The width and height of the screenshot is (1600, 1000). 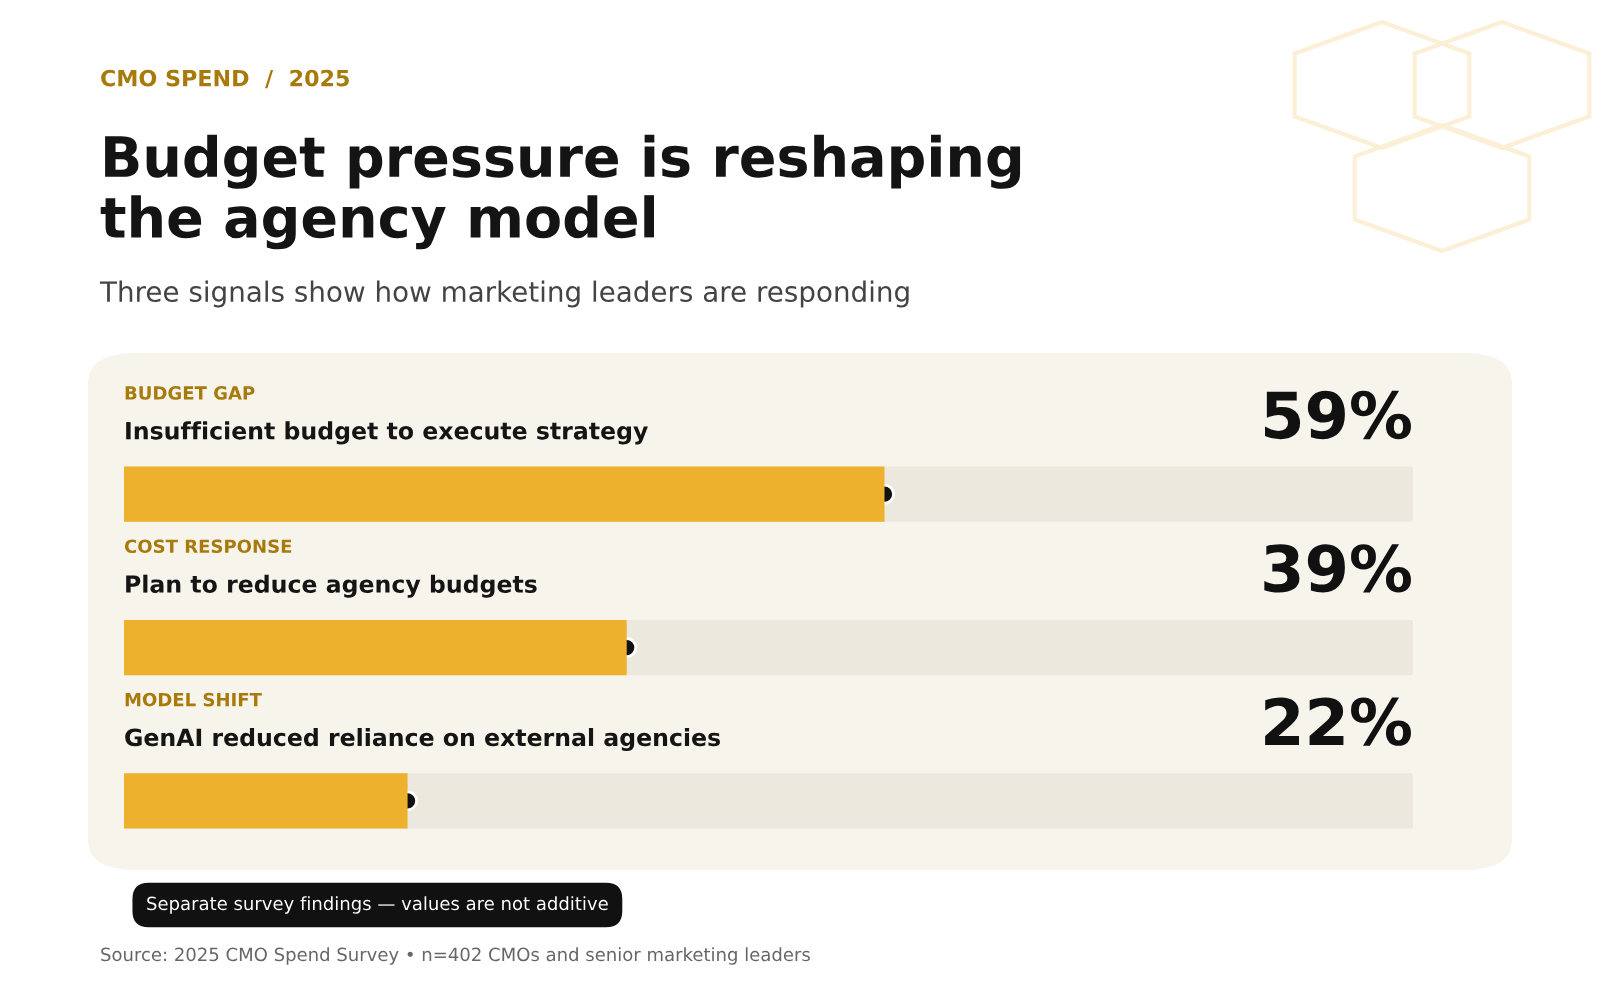 What do you see at coordinates (1338, 415) in the screenshot?
I see `data-label: 59%` at bounding box center [1338, 415].